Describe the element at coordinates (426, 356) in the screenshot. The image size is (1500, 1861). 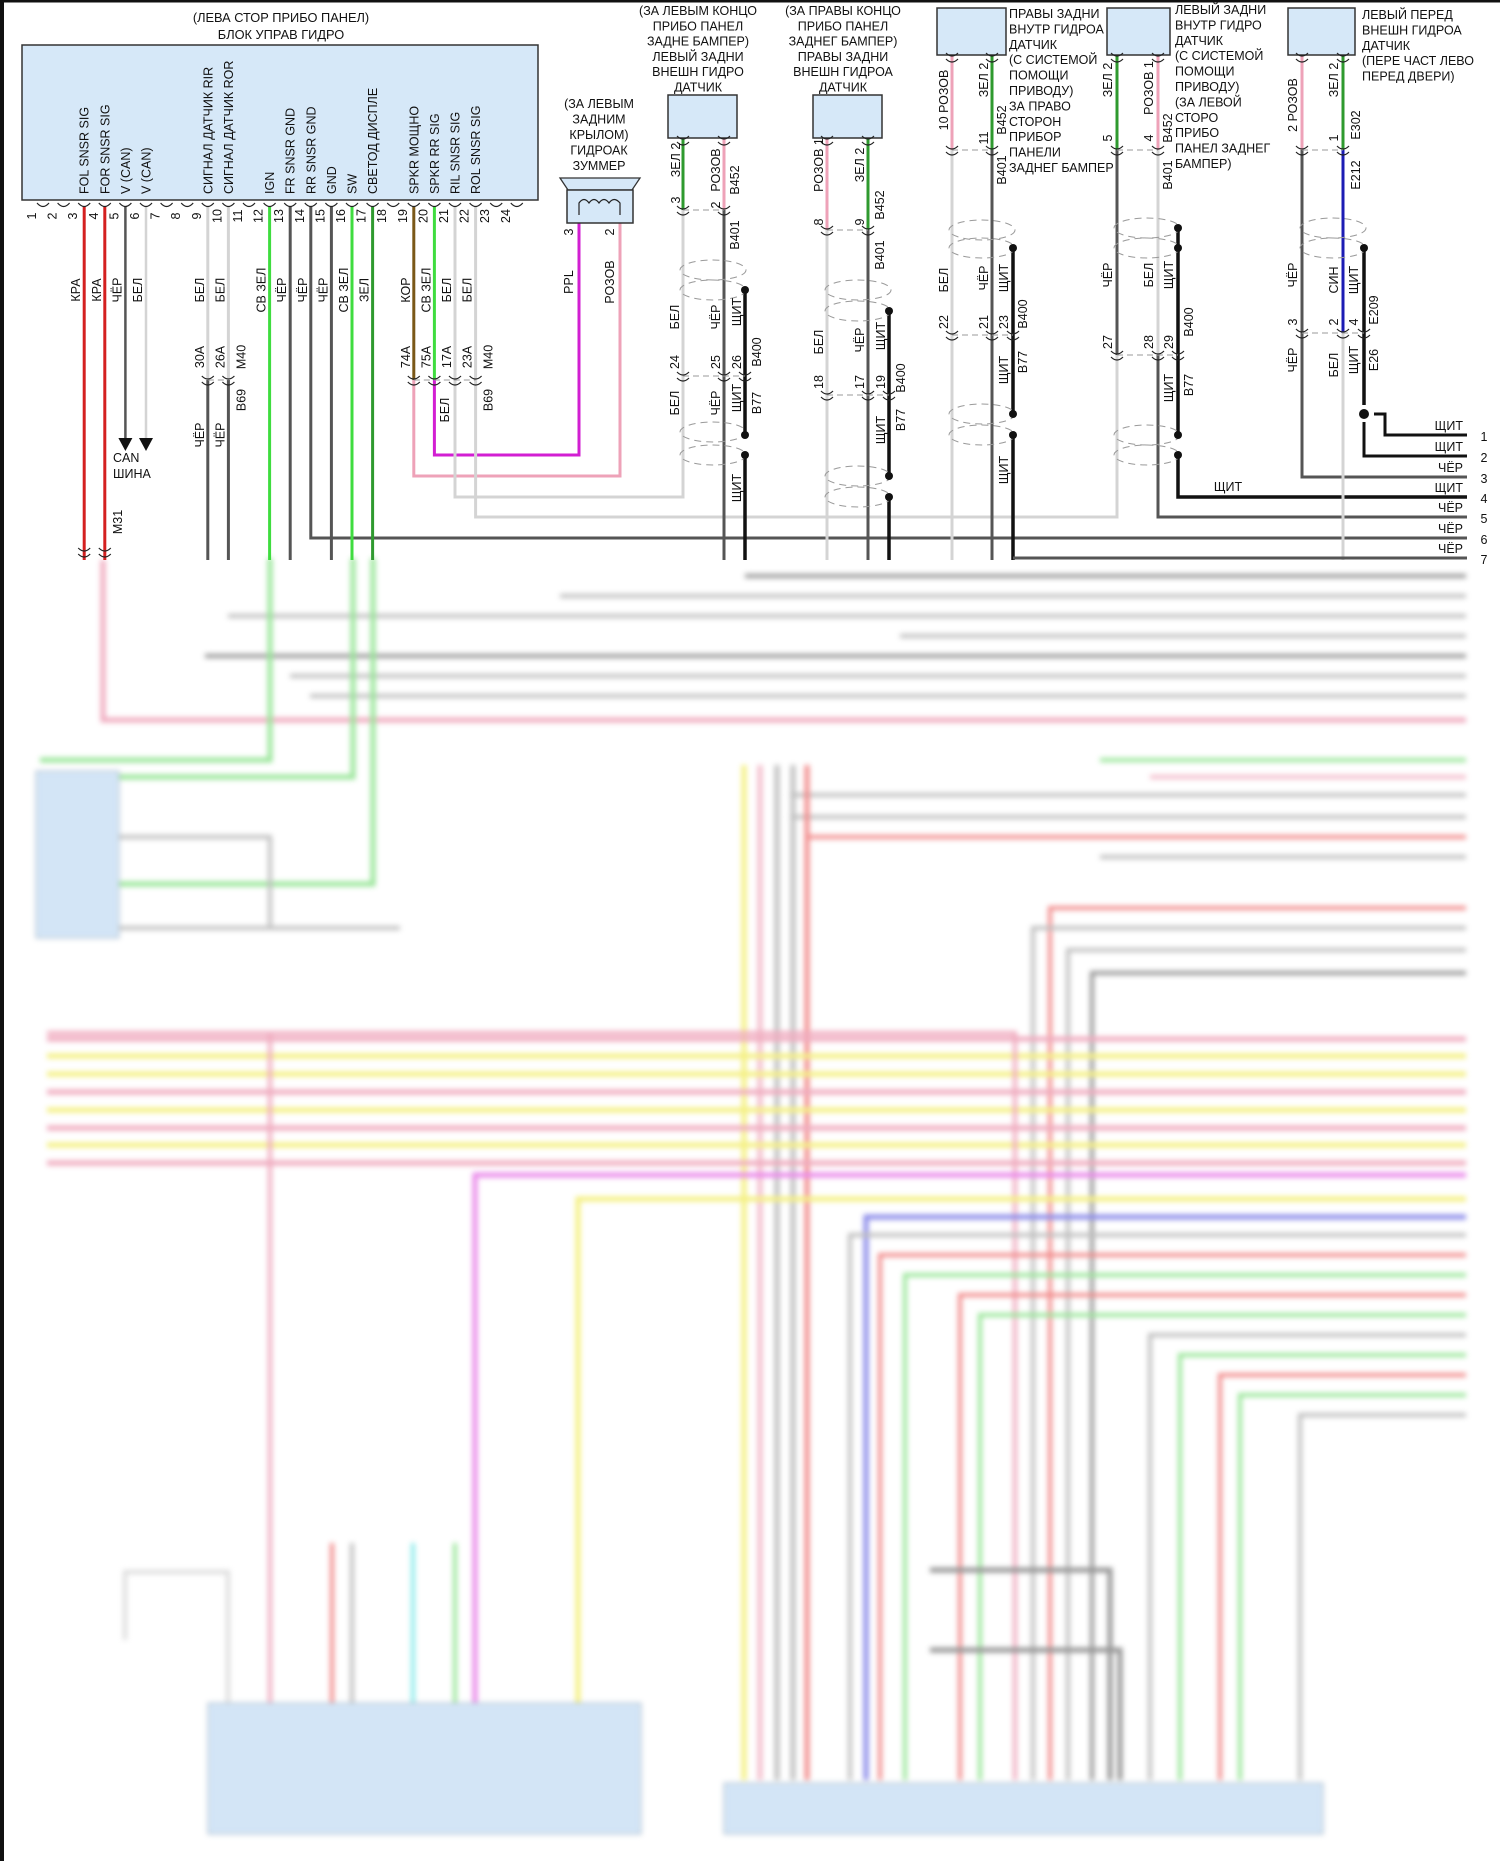
I see `connector-label: 75A` at that location.